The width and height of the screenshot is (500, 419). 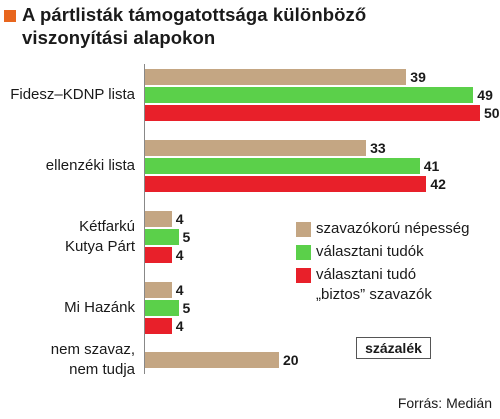 I want to click on category-label: Kétfarkú, so click(x=107, y=226).